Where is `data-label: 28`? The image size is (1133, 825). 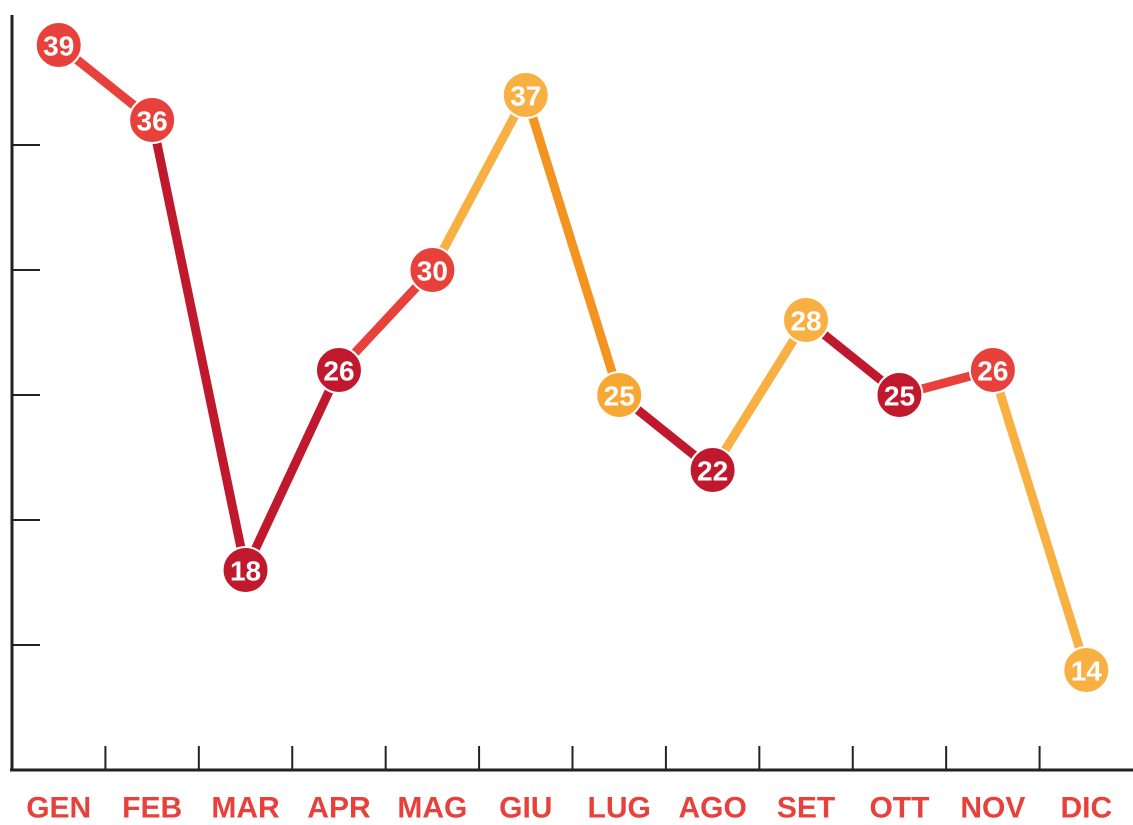
data-label: 28 is located at coordinates (805, 321).